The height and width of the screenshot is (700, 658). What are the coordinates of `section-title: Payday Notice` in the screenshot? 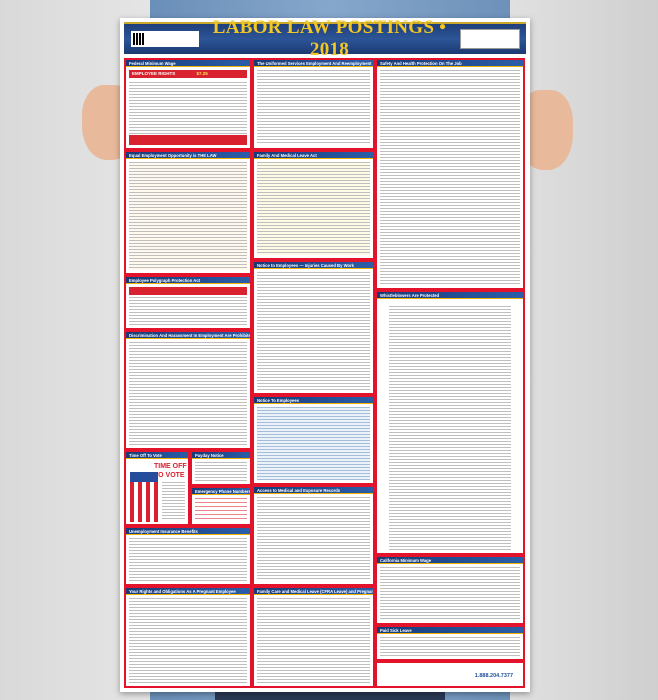 It's located at (221, 455).